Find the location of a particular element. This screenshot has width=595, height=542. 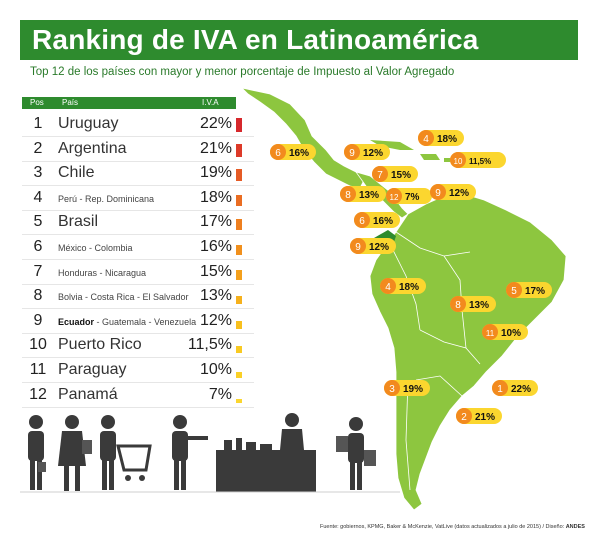

map-badge: 1 22% is located at coordinates (515, 388).